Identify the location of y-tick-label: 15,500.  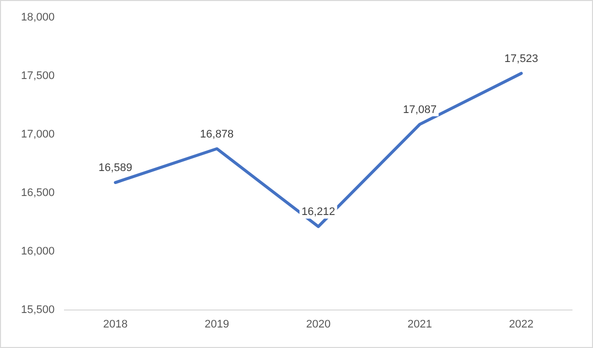
(37, 310).